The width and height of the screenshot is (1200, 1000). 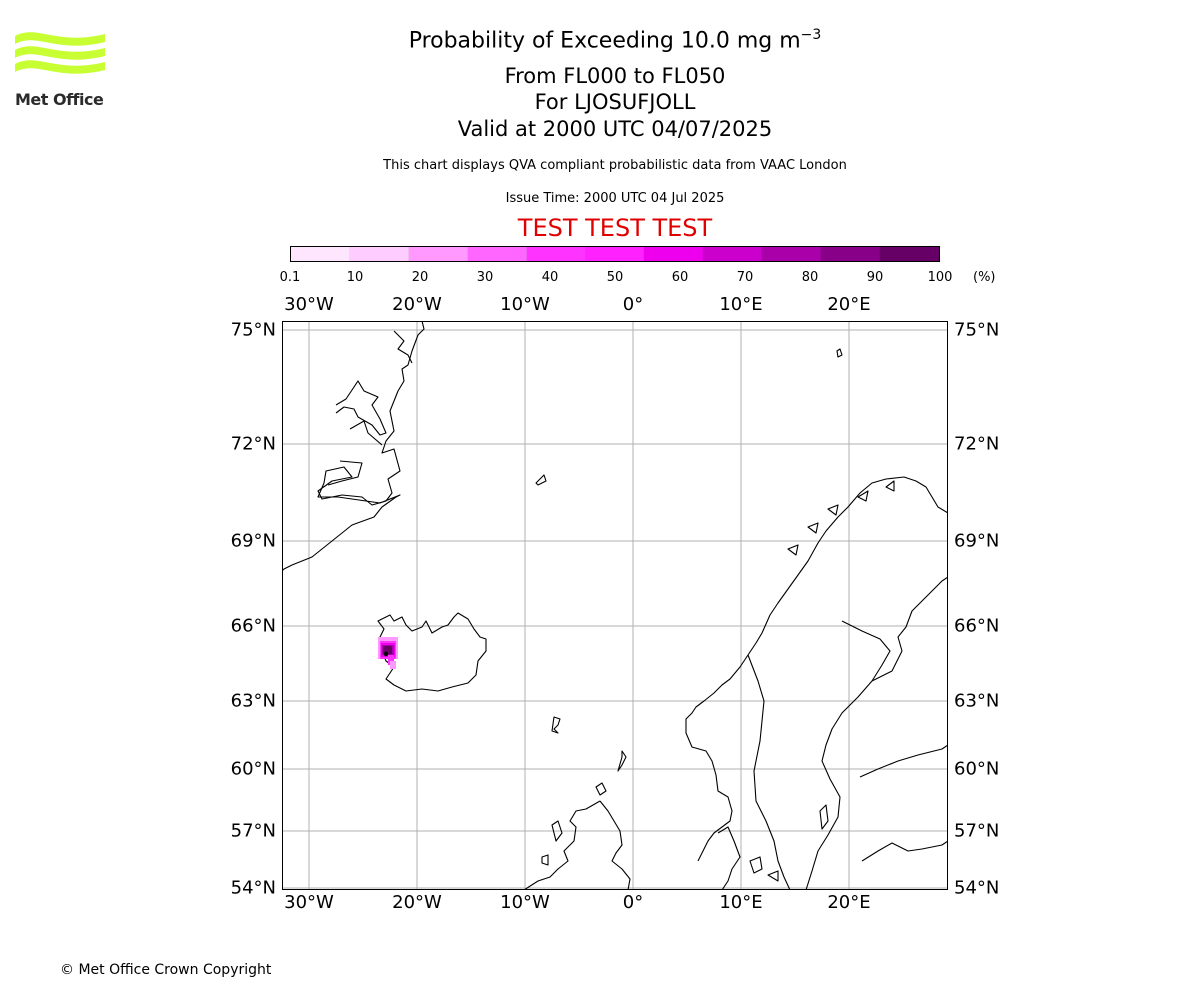 What do you see at coordinates (904, 851) in the screenshot?
I see `baltic-states-coast` at bounding box center [904, 851].